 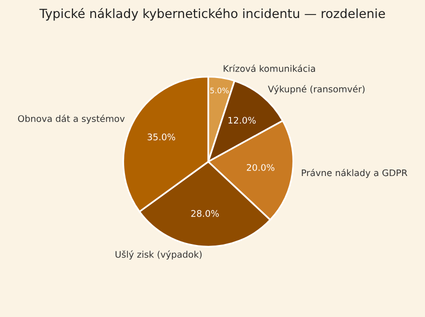 I want to click on data-label: 12.0%, so click(x=242, y=120).